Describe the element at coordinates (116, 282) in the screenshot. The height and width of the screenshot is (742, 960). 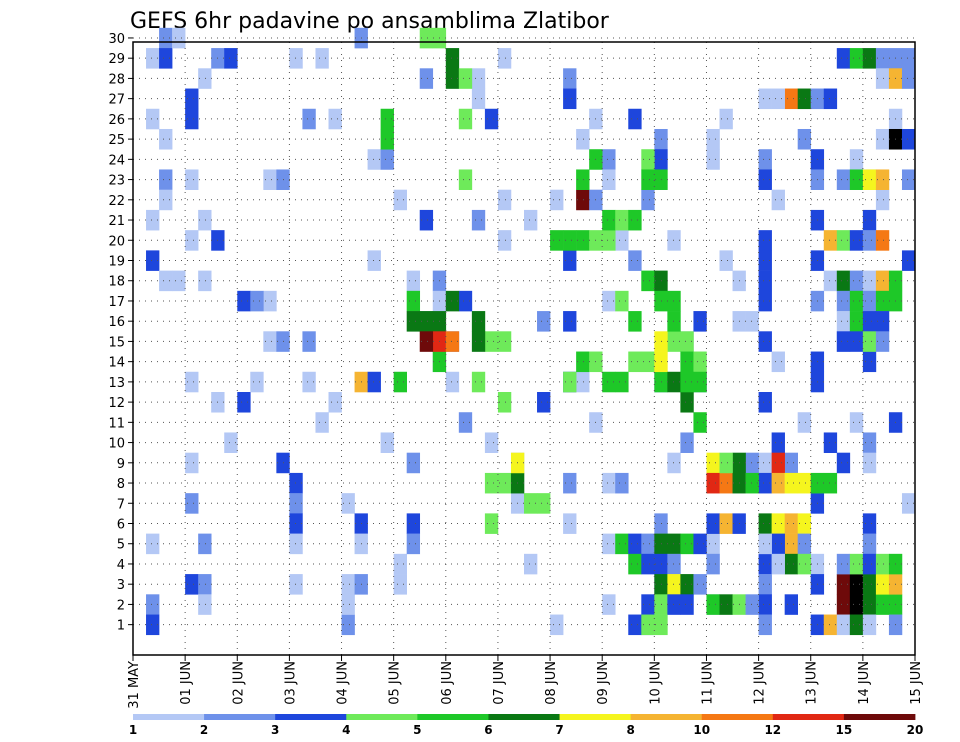
I see `y-tick-label: 18` at that location.